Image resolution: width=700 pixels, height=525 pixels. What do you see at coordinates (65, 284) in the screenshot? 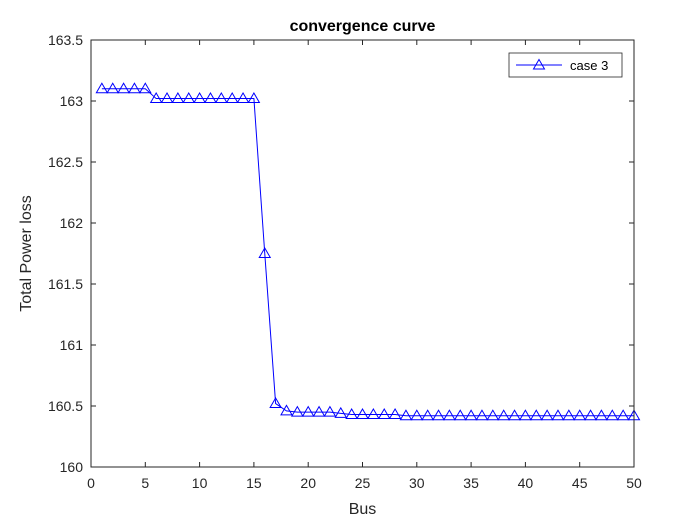
I see `y-tick-label: 161.5` at bounding box center [65, 284].